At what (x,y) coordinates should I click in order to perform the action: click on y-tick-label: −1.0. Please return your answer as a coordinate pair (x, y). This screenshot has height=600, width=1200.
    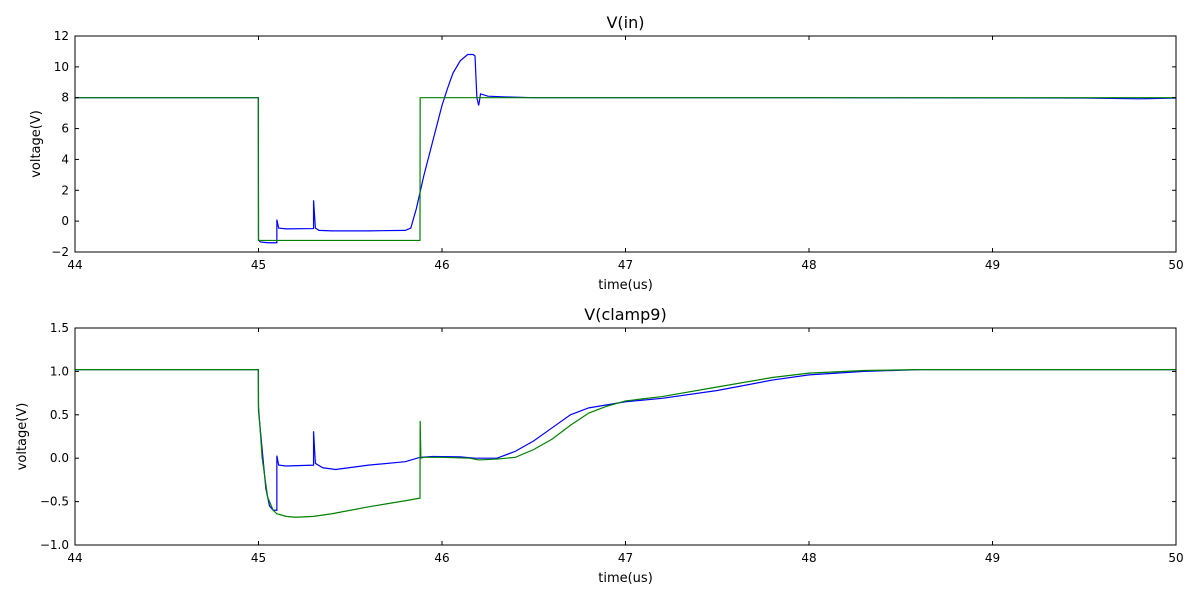
    Looking at the image, I should click on (54, 545).